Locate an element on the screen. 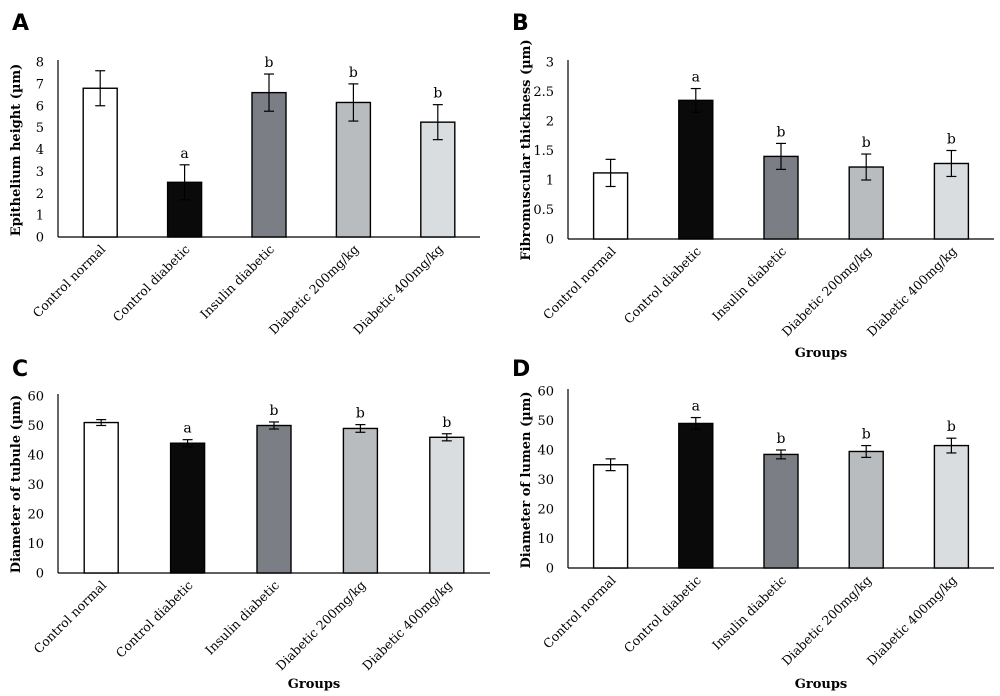 This screenshot has width=1000, height=696. y-tick-label: 1.5 is located at coordinates (543, 151).